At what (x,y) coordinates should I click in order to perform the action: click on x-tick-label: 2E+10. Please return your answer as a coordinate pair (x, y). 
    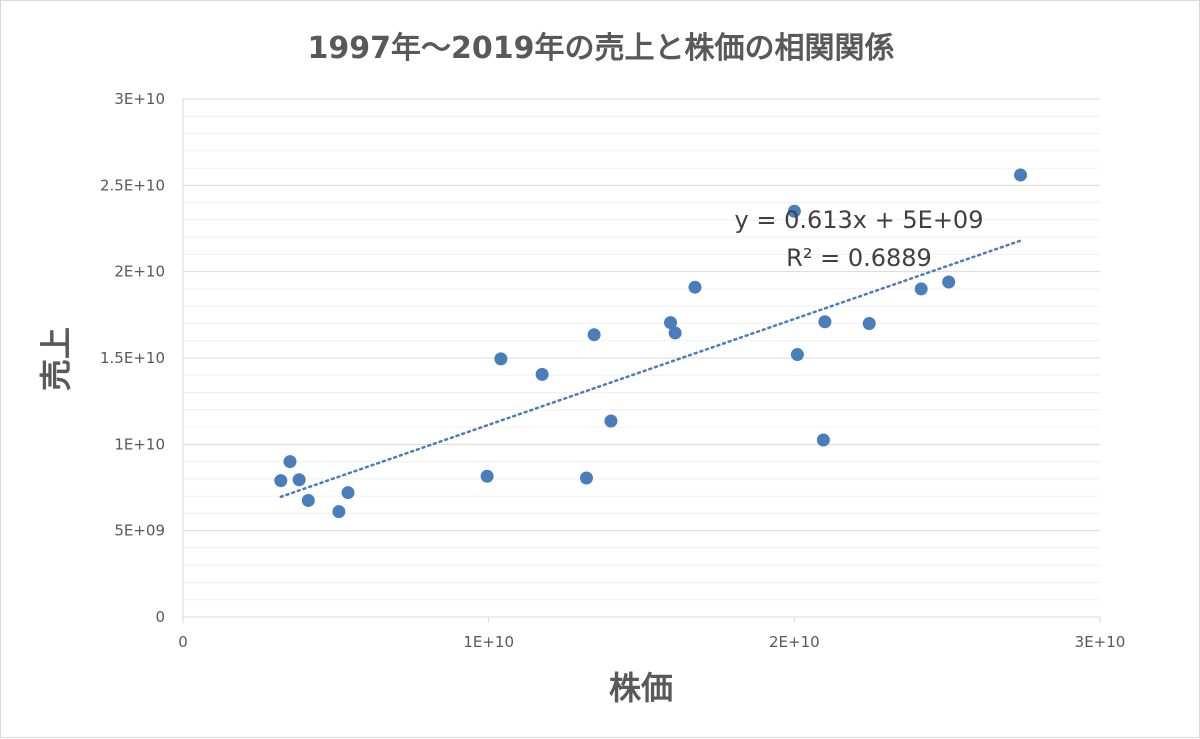
    Looking at the image, I should click on (794, 642).